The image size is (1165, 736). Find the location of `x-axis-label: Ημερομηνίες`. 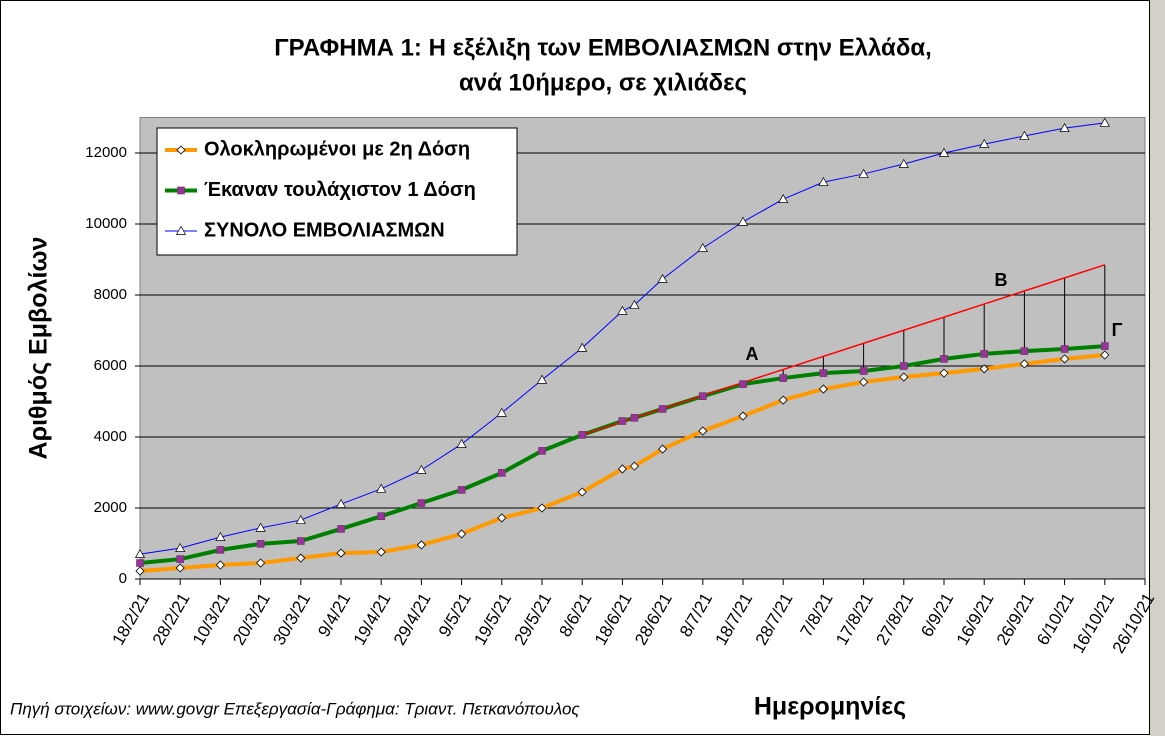

x-axis-label: Ημερομηνίες is located at coordinates (830, 707).